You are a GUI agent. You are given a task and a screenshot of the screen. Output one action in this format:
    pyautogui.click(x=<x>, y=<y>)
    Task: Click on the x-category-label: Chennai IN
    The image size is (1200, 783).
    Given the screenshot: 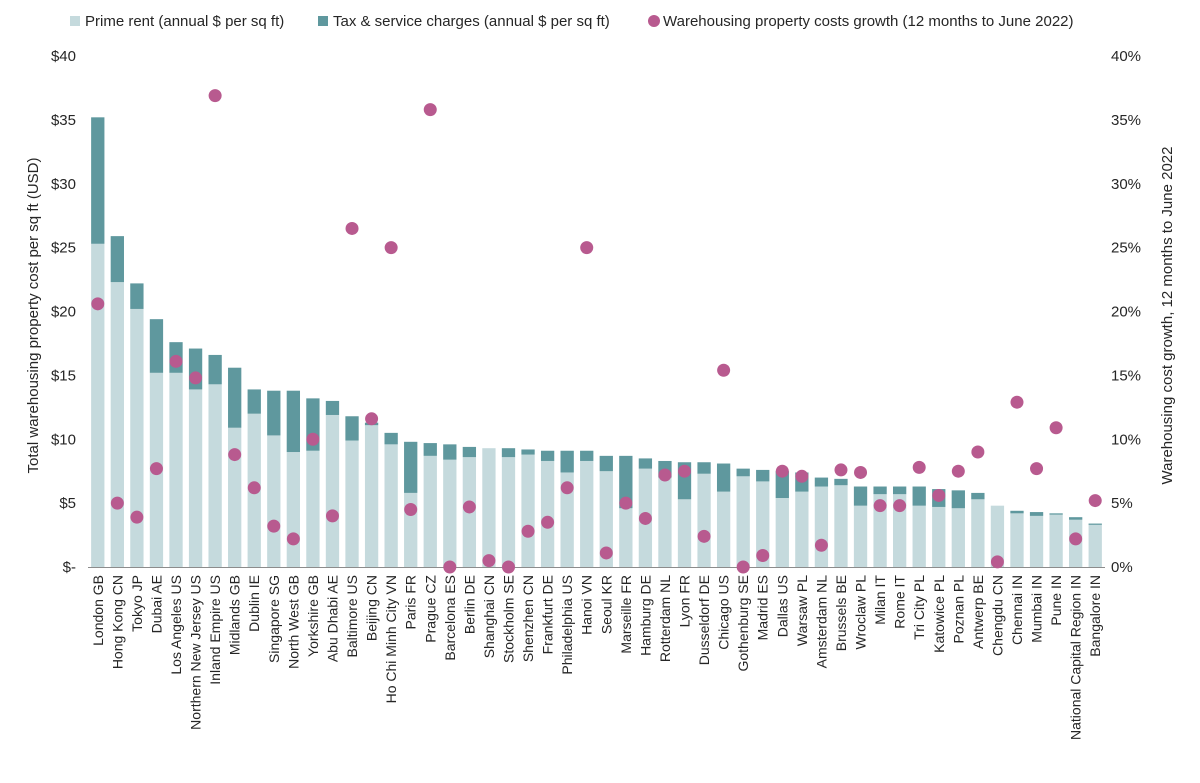 What is the action you would take?
    pyautogui.click(x=1017, y=610)
    